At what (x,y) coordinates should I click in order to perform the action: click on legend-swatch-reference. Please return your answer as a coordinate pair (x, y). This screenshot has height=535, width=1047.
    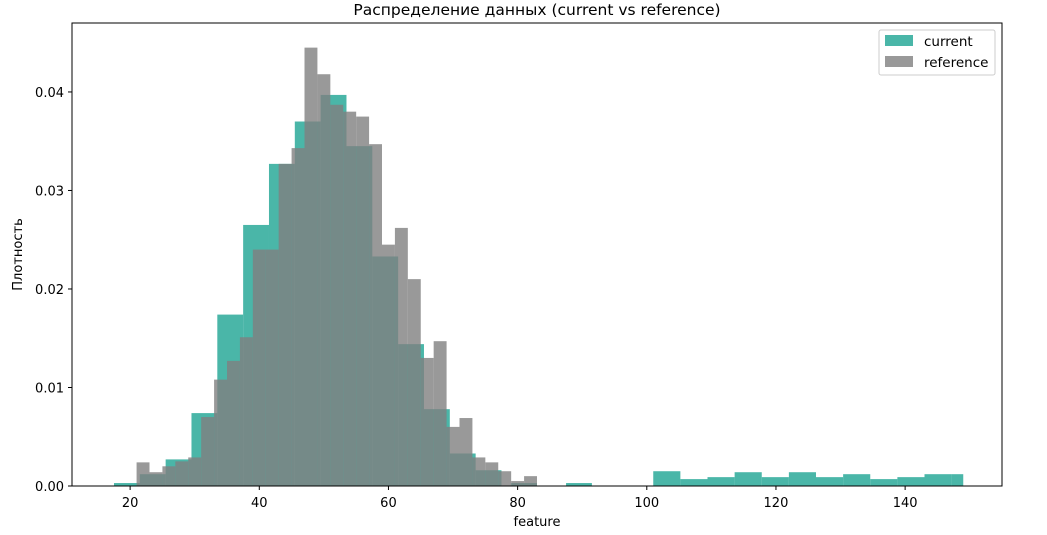
    Looking at the image, I should click on (899, 61).